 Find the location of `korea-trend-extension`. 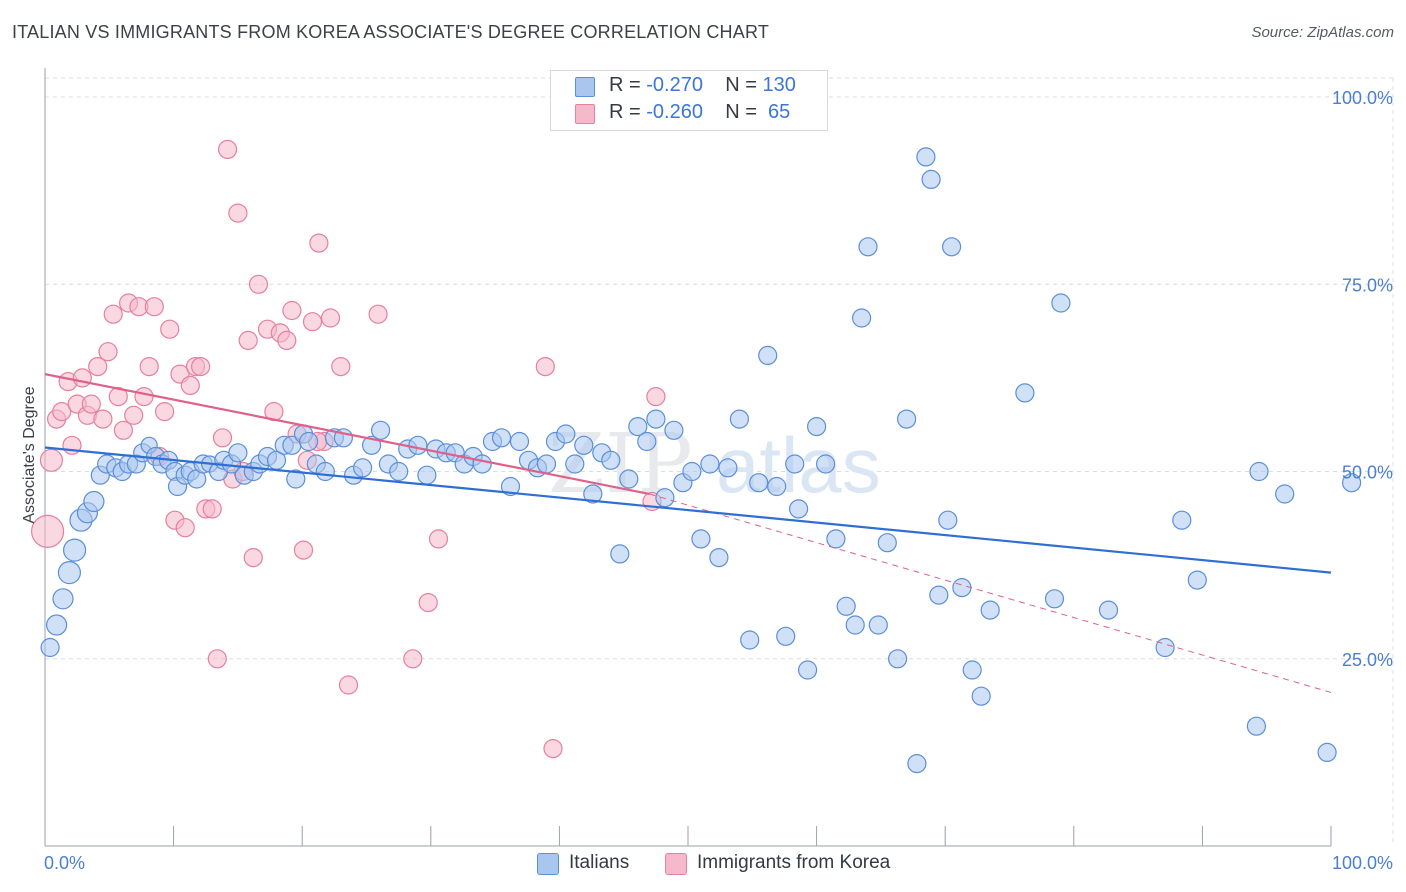

korea-trend-extension is located at coordinates (990, 593).